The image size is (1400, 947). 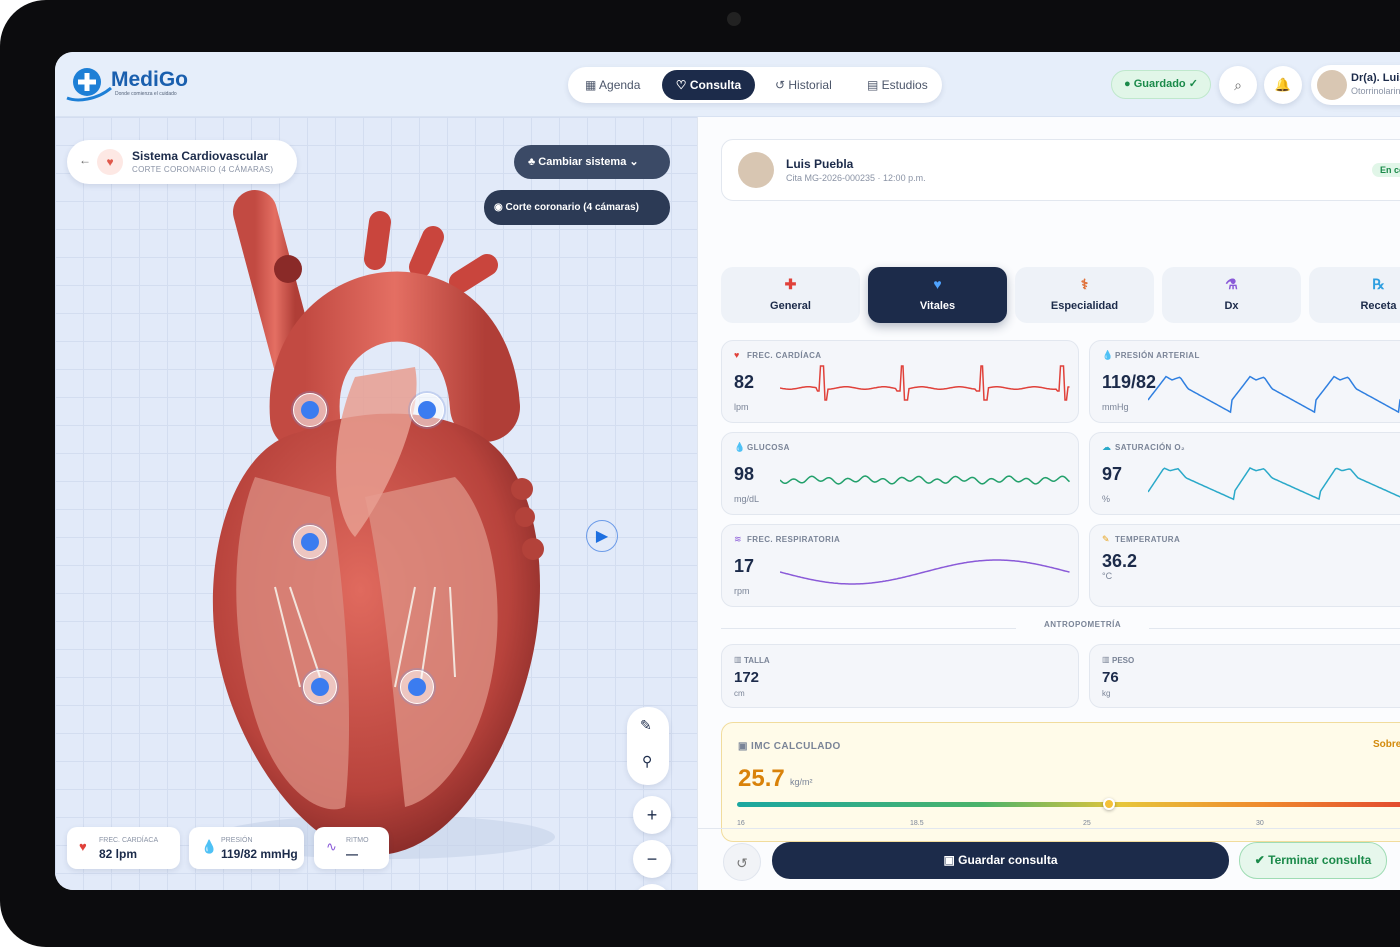 I want to click on stat-icon: 💧, so click(x=209, y=846).